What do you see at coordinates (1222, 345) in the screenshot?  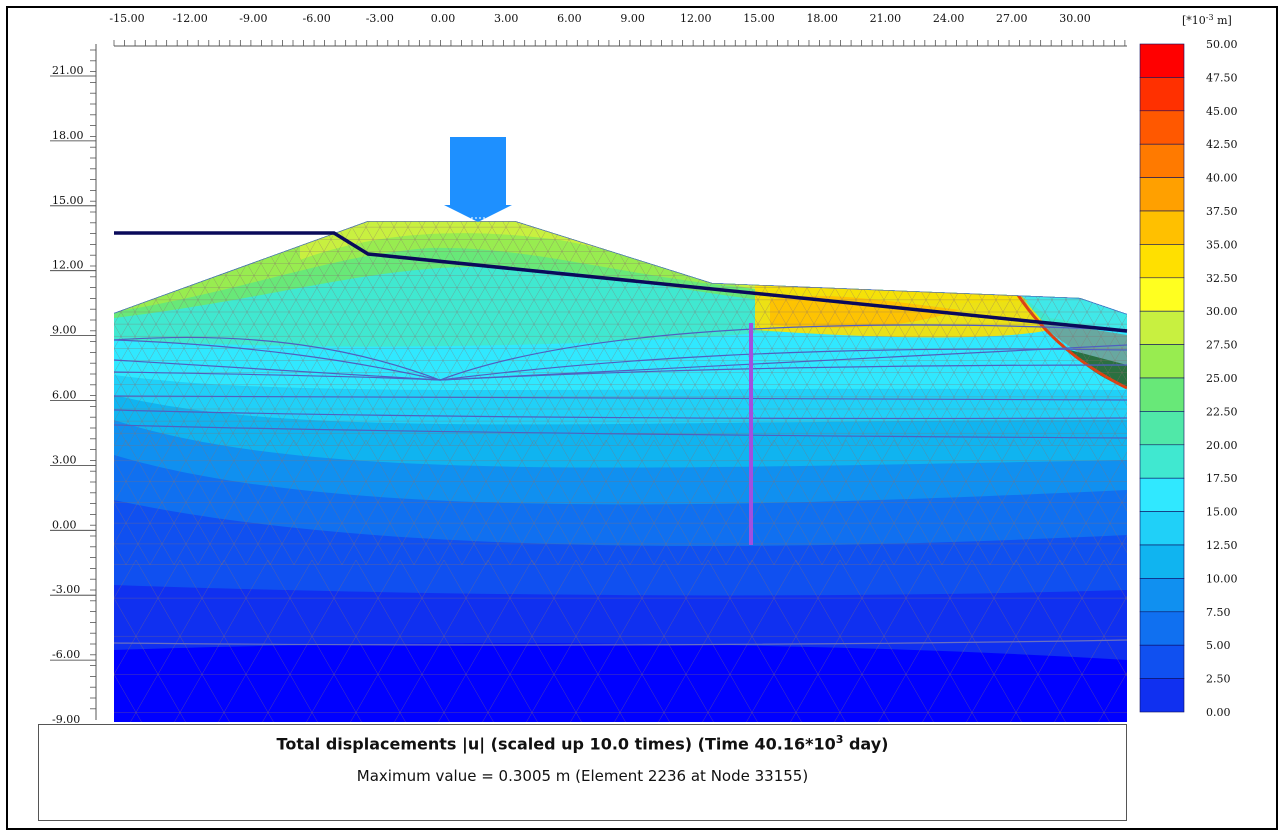 I see `legend-value: 27.50` at bounding box center [1222, 345].